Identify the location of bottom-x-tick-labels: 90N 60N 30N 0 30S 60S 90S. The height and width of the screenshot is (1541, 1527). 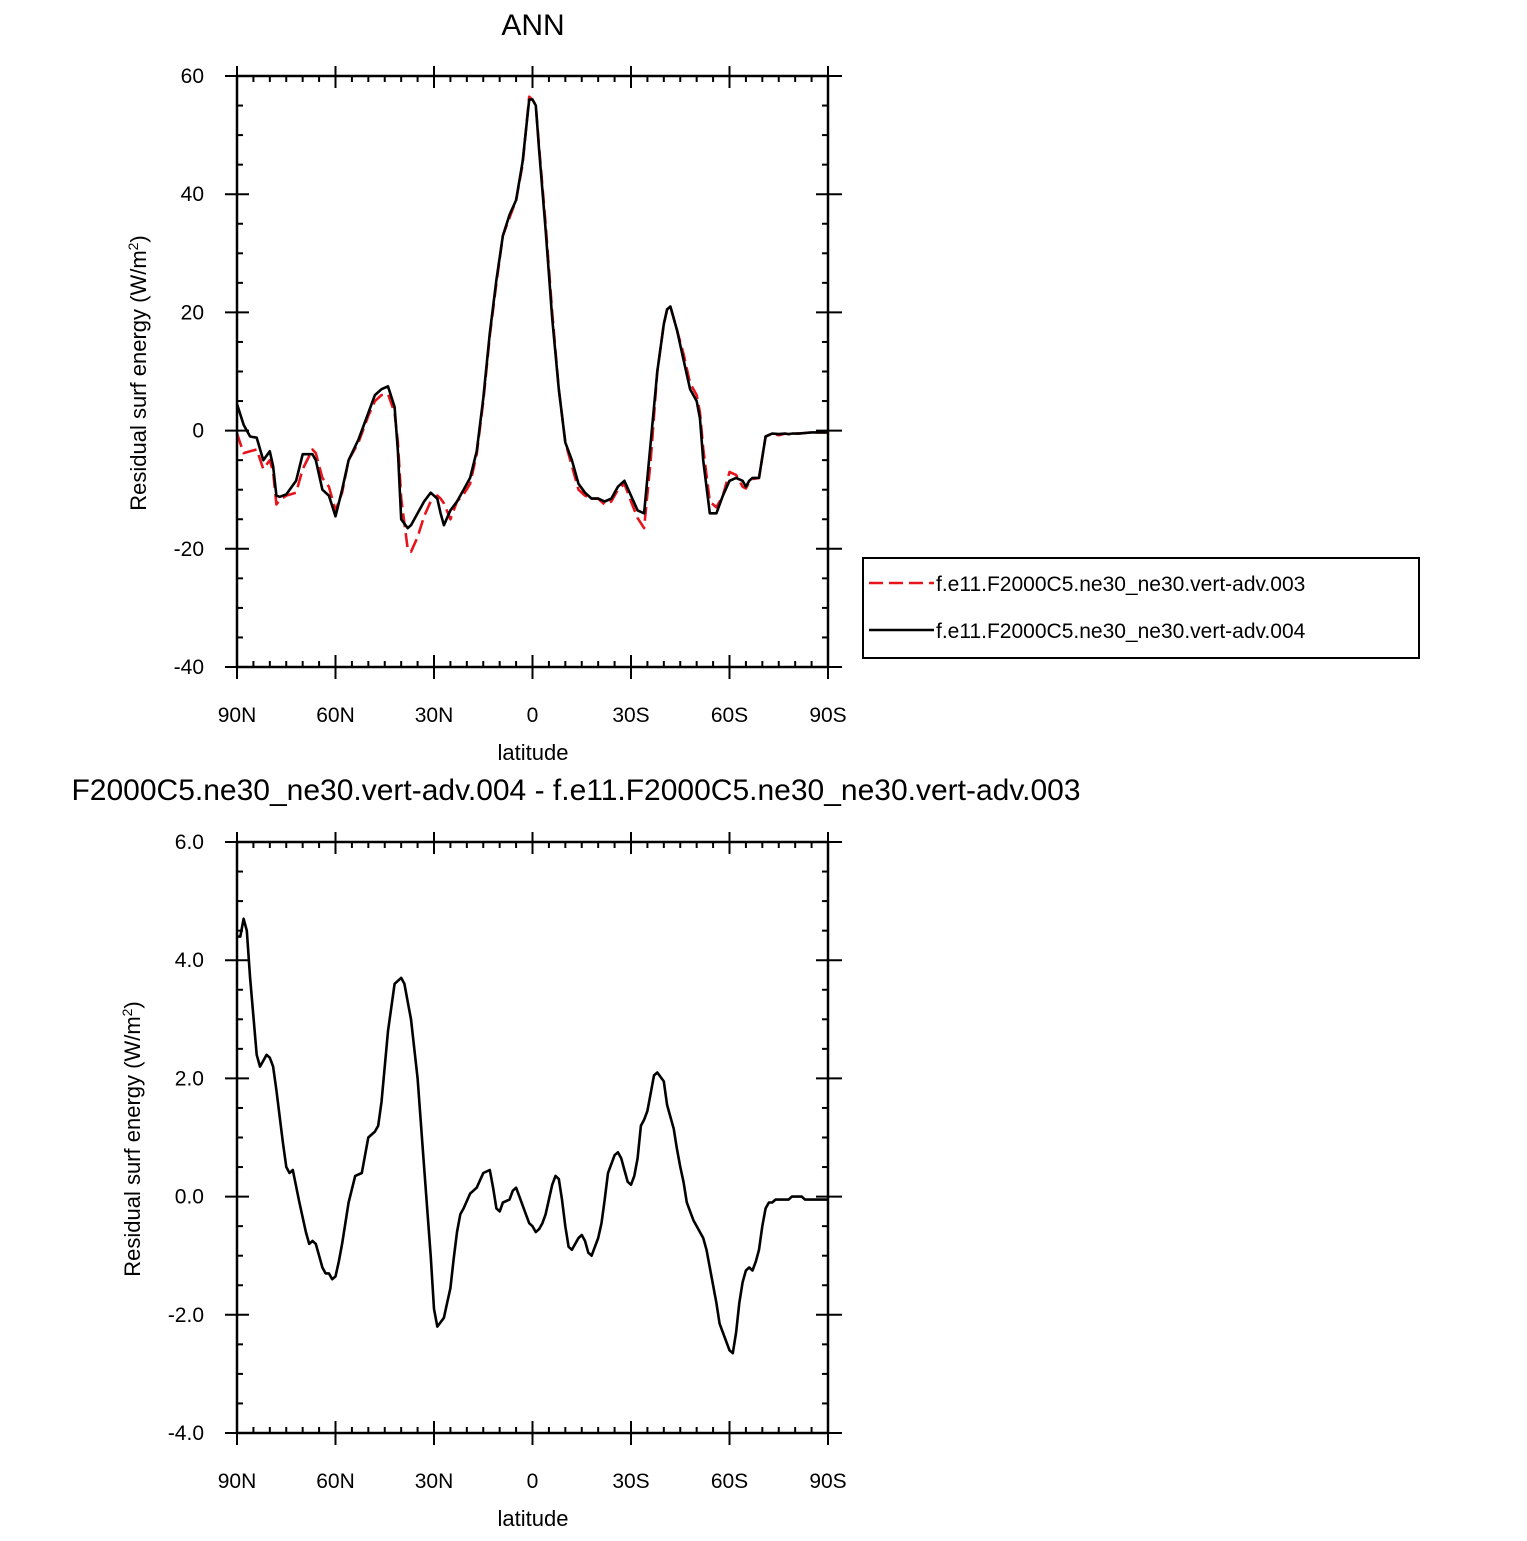
(532, 1481).